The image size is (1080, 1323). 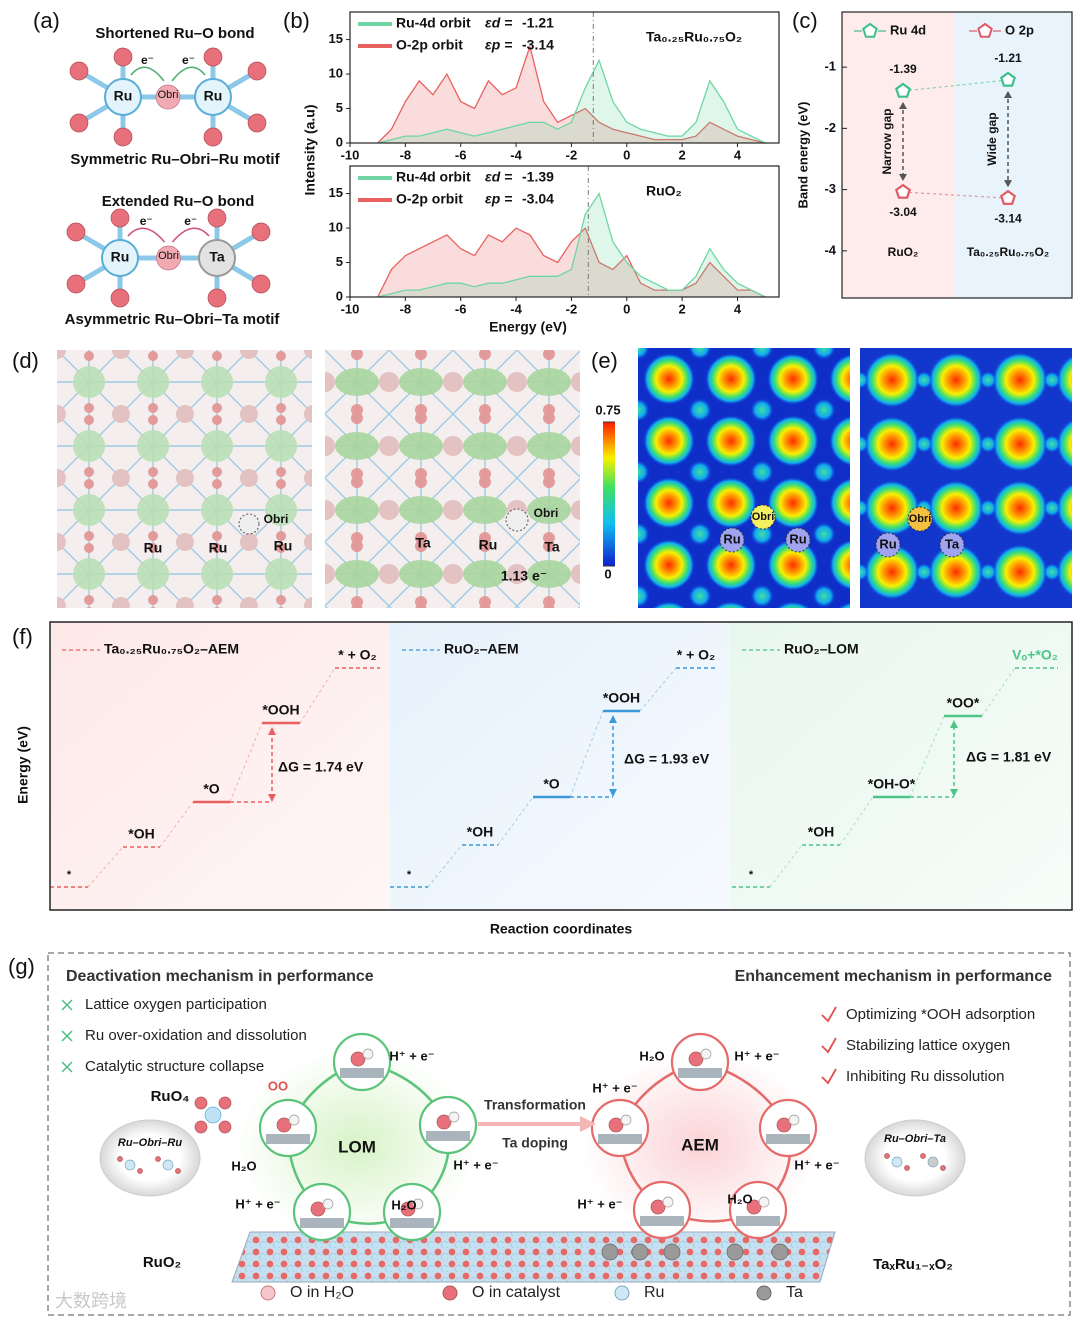 I want to click on species-label: RuO₄, so click(x=170, y=1096).